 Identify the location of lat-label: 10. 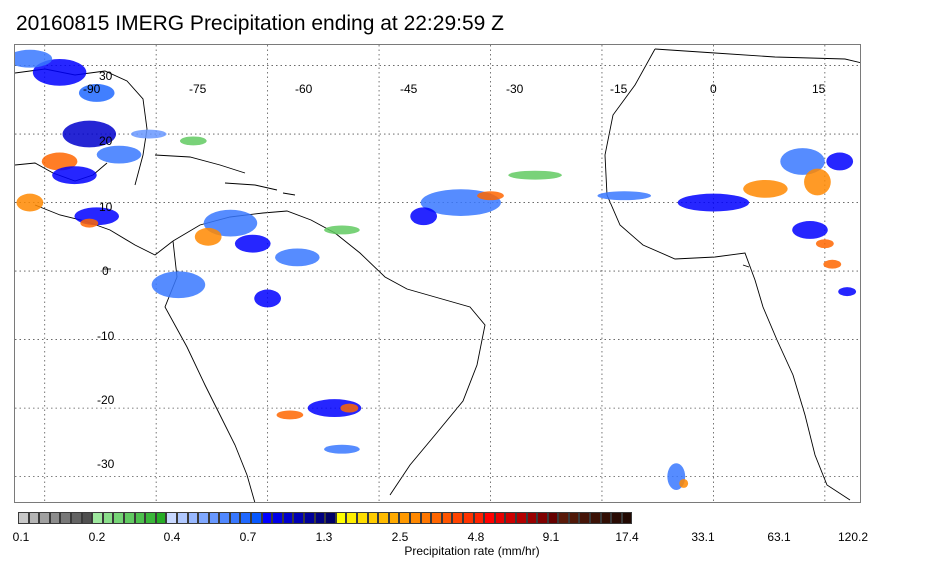
(106, 207).